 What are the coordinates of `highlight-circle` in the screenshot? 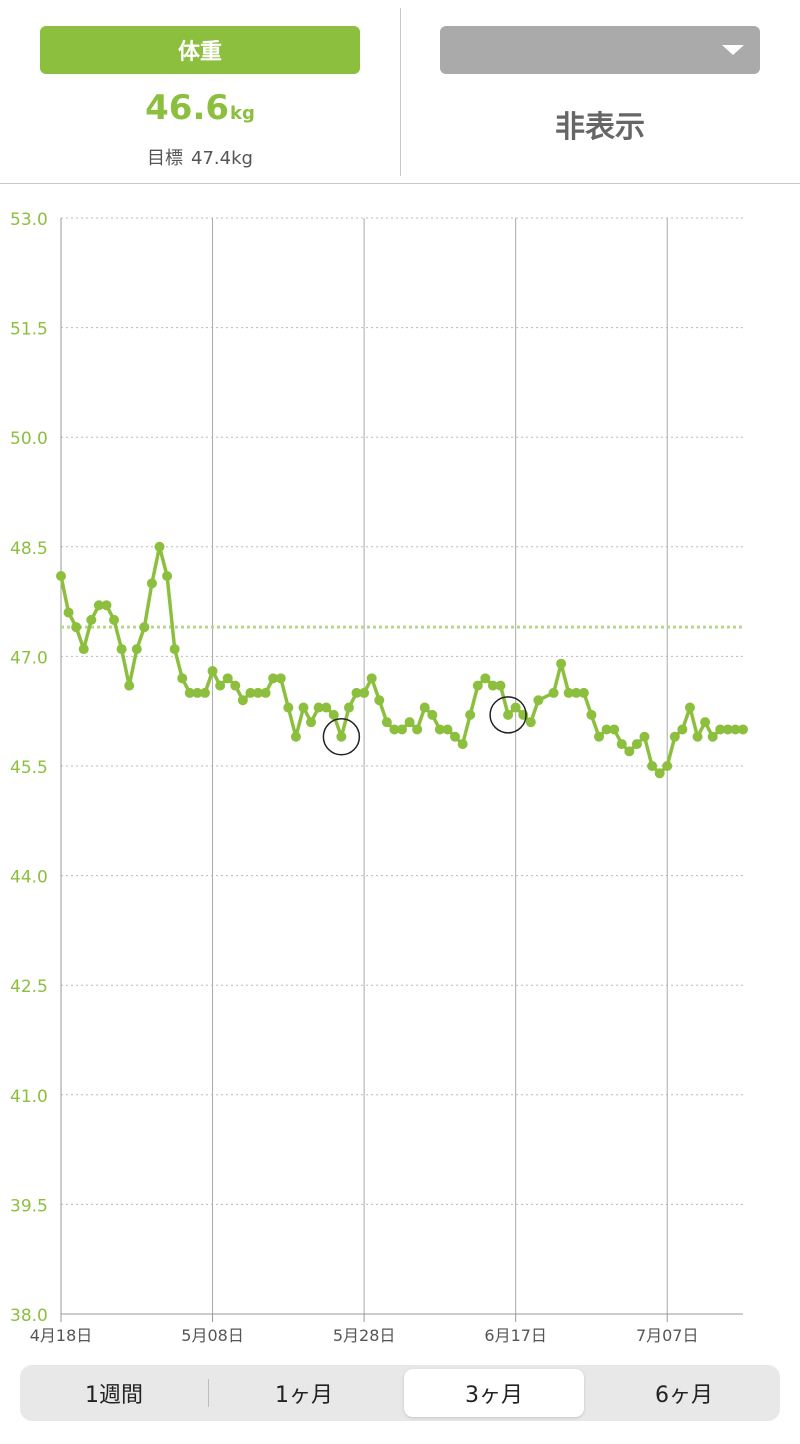 It's located at (508, 715).